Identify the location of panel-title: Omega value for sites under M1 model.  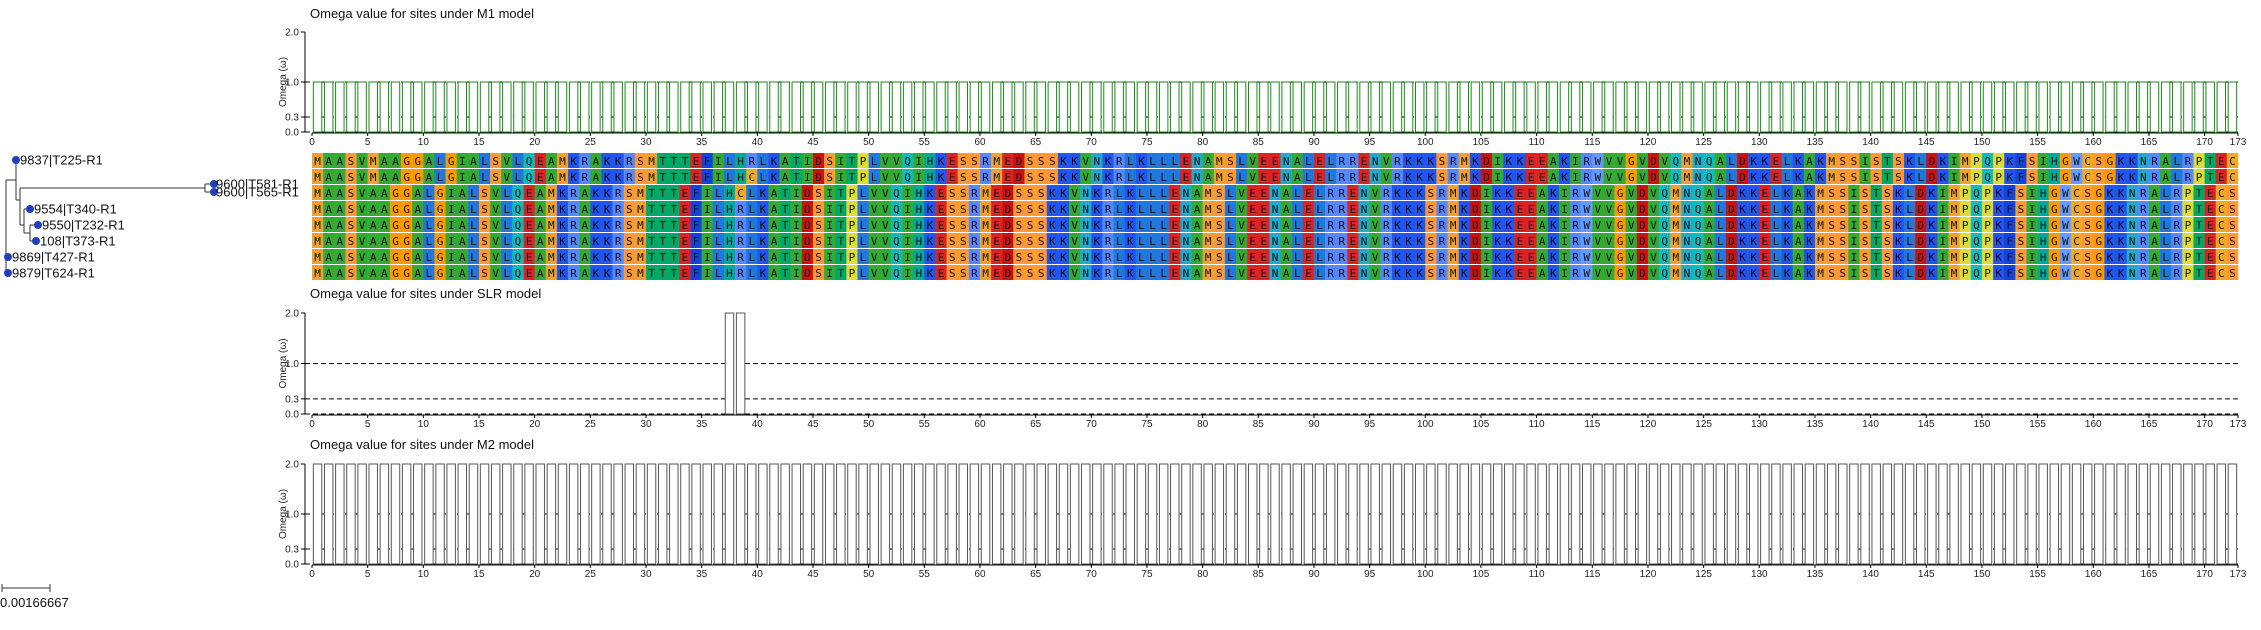
(422, 13).